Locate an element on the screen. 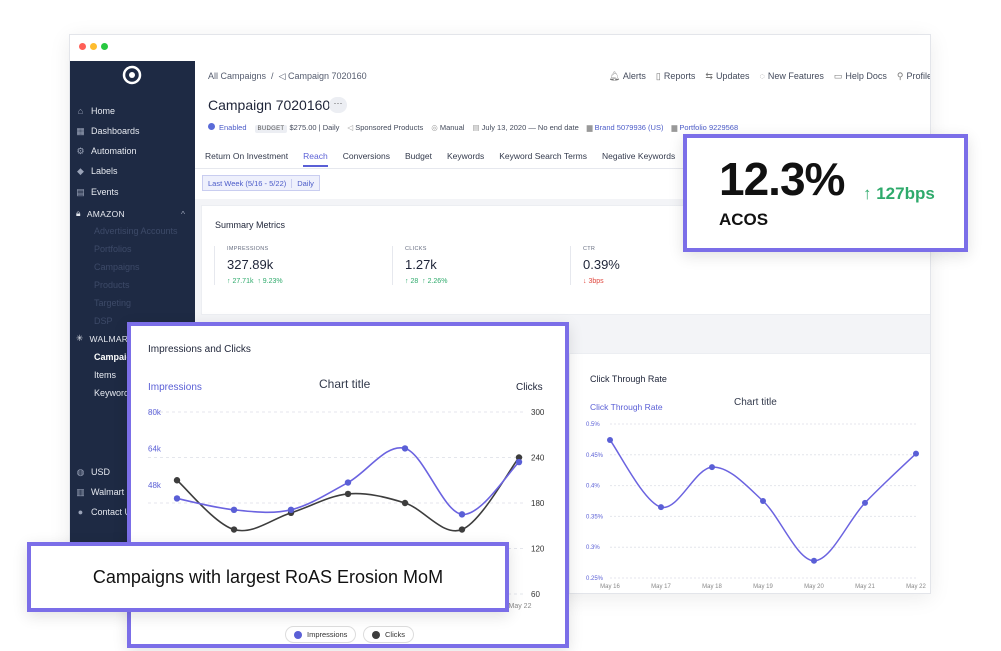  insight-banner: Campaigns with largest RoAS Erosion MoM is located at coordinates (268, 577).